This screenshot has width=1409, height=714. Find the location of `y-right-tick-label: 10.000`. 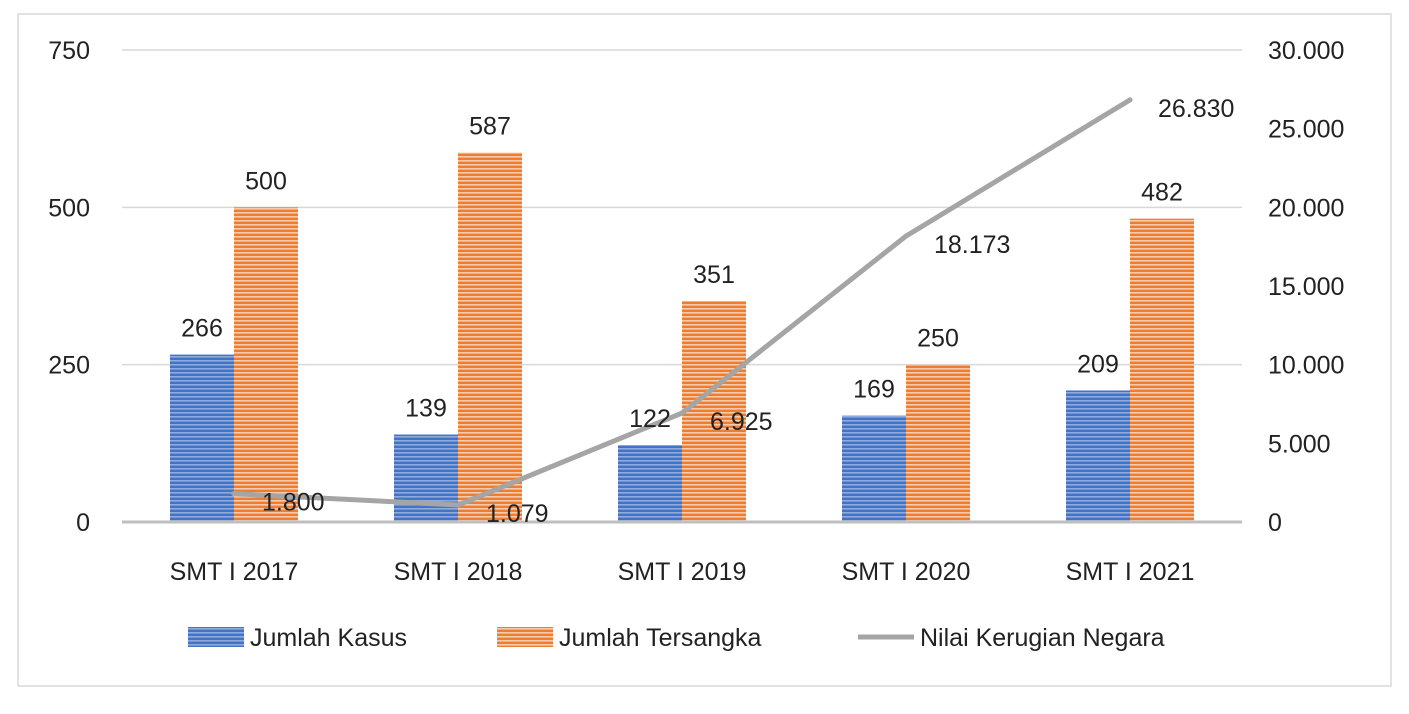

y-right-tick-label: 10.000 is located at coordinates (1306, 366).